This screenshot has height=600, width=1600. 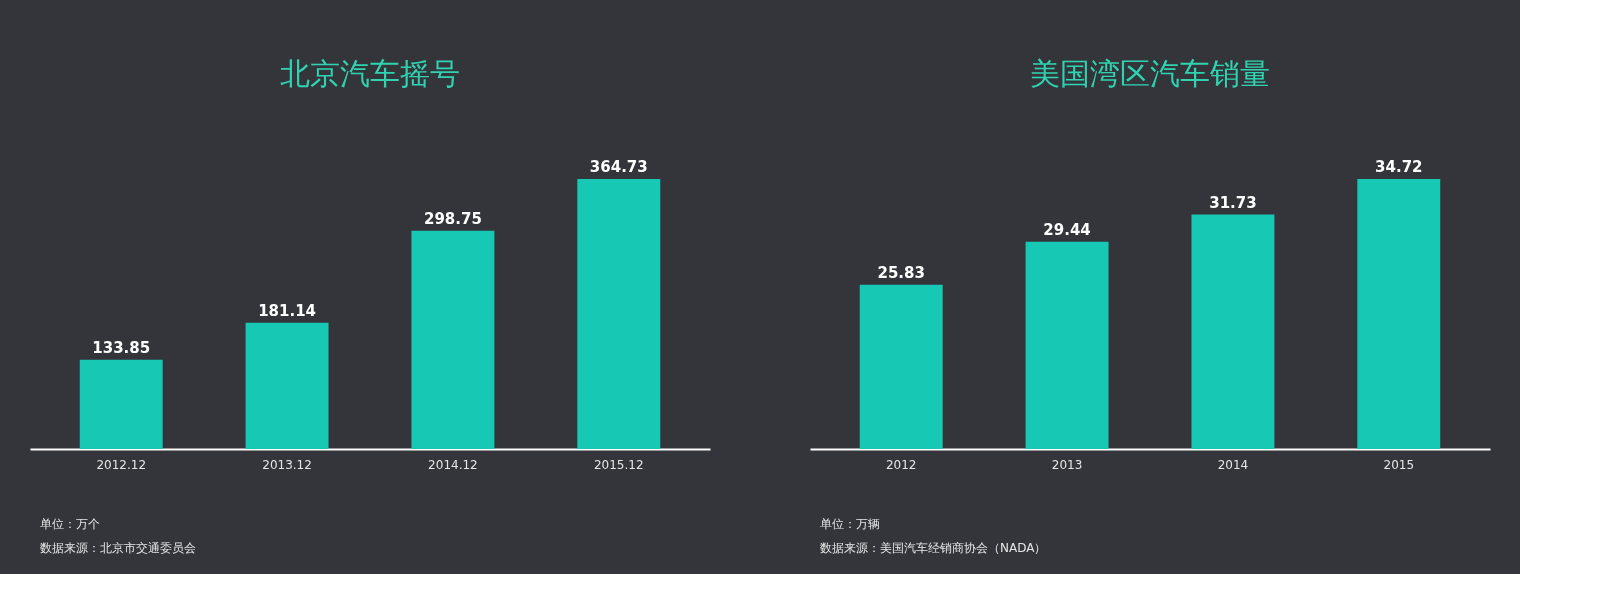 What do you see at coordinates (287, 310) in the screenshot?
I see `data-label: 181.14` at bounding box center [287, 310].